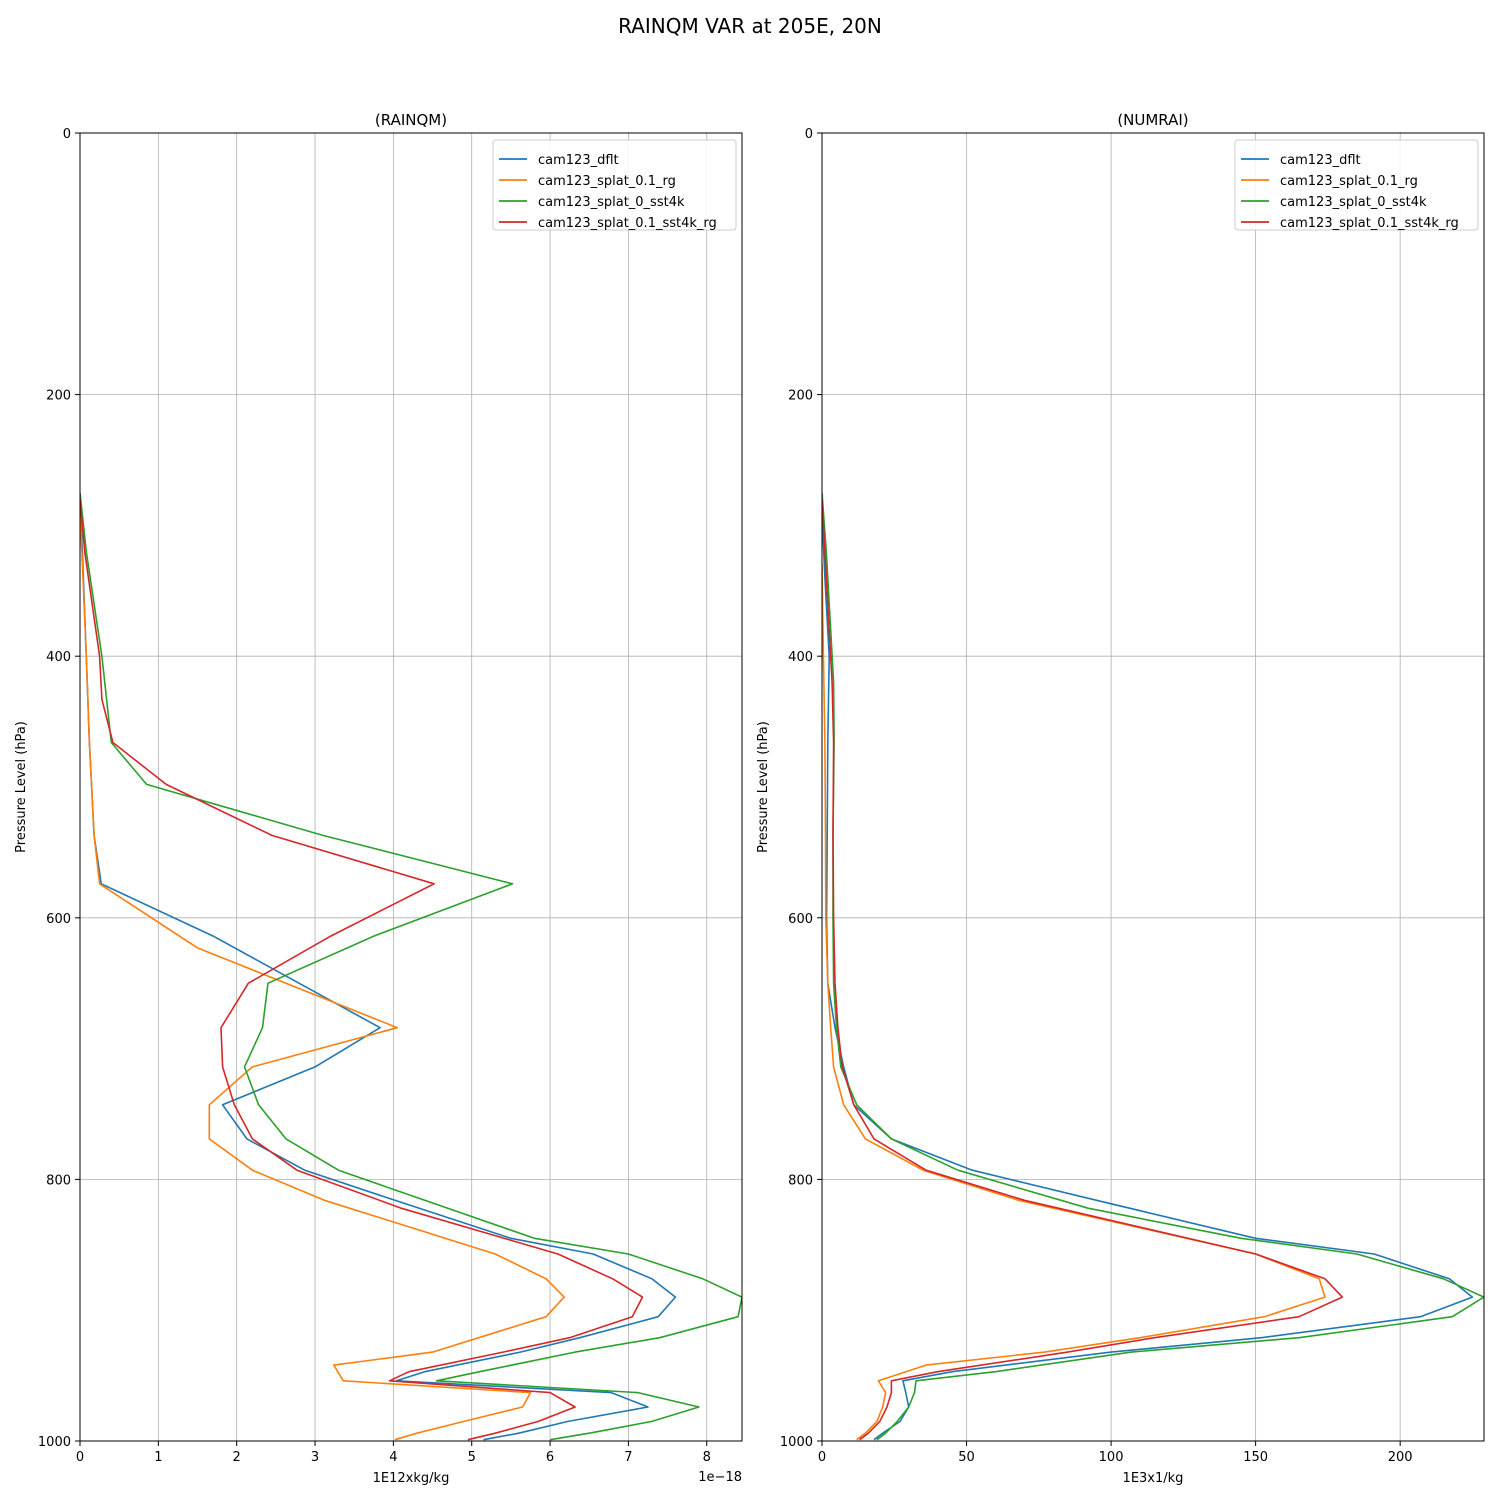  Describe the element at coordinates (720, 1477) in the screenshot. I see `x-offset-text: 1e−18` at that location.